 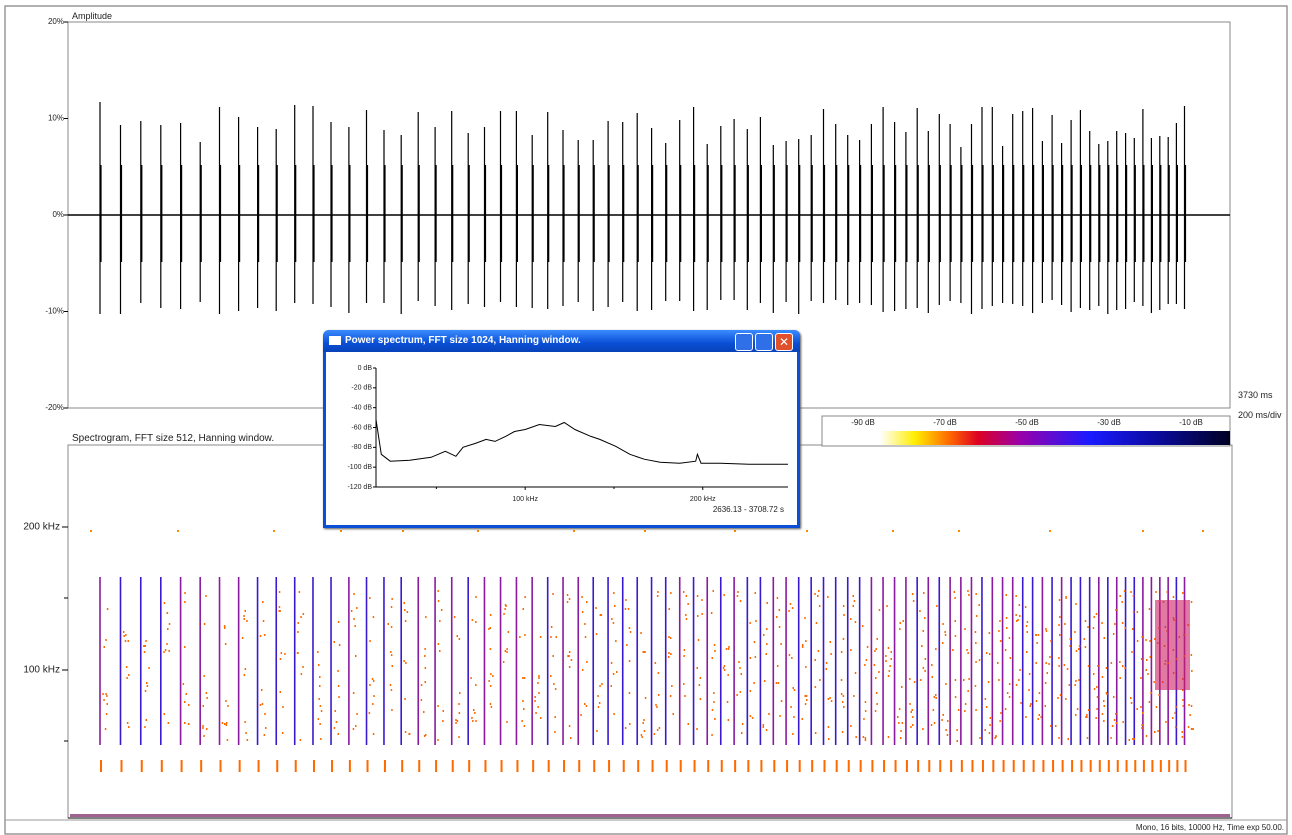 I want to click on window-body, so click(x=561, y=438).